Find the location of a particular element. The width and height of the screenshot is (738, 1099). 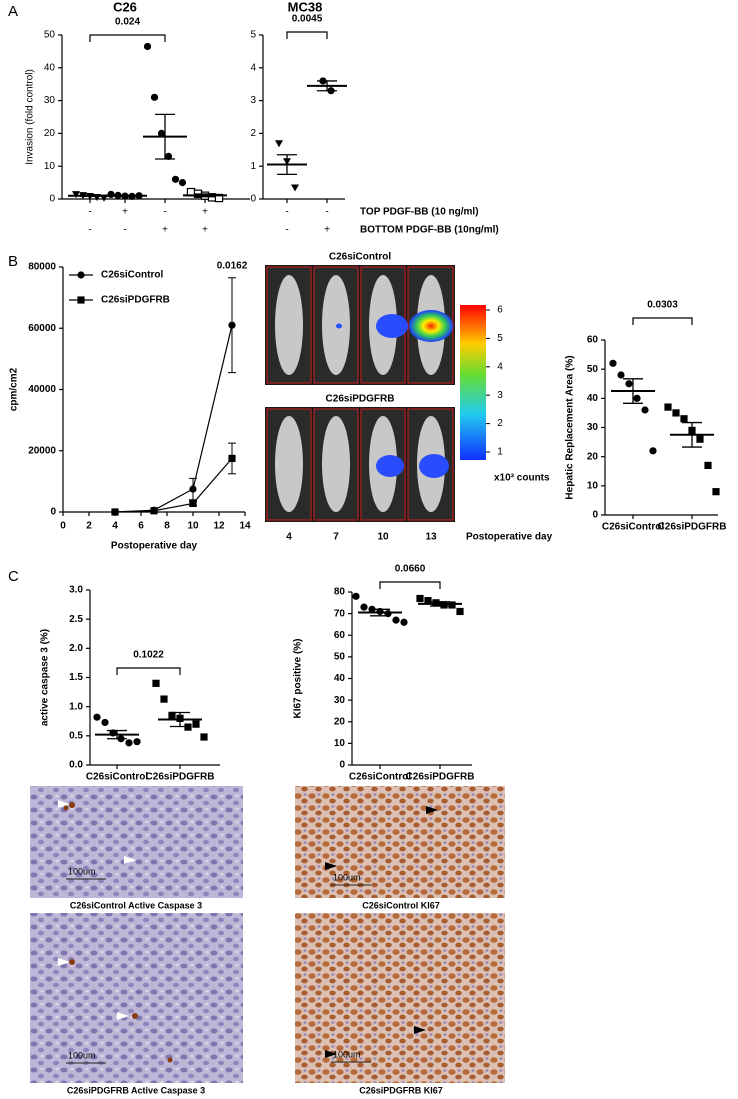

colorbar-tick-label: 5 is located at coordinates (500, 338).